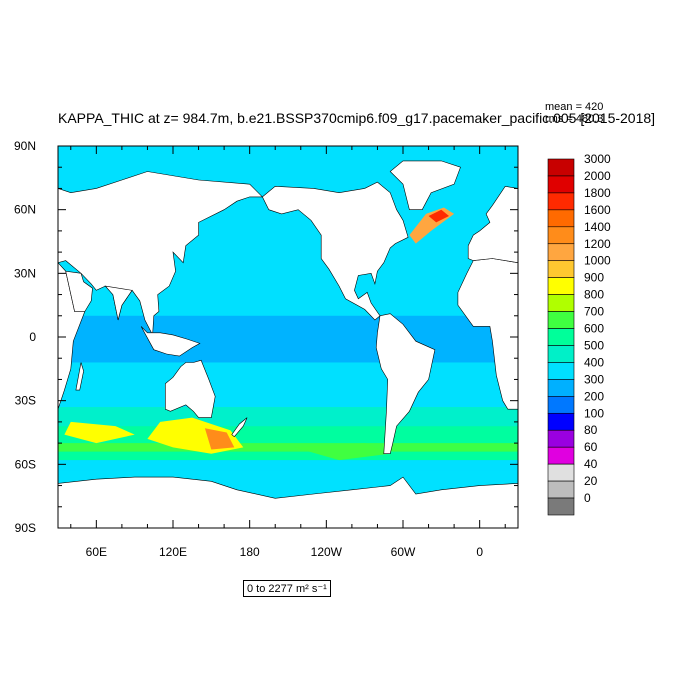 Image resolution: width=700 pixels, height=700 pixels. Describe the element at coordinates (594, 362) in the screenshot. I see `colorbar-label: 400` at that location.